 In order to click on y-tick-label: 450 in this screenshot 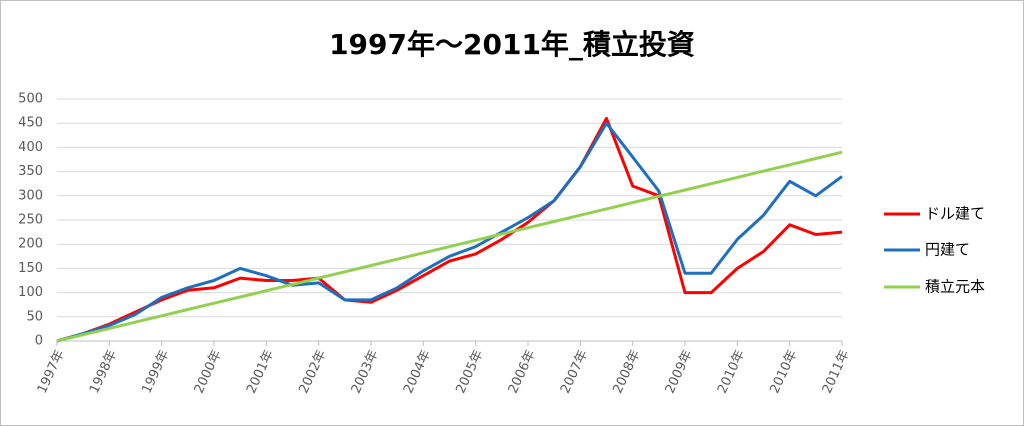, I will do `click(30, 123)`.